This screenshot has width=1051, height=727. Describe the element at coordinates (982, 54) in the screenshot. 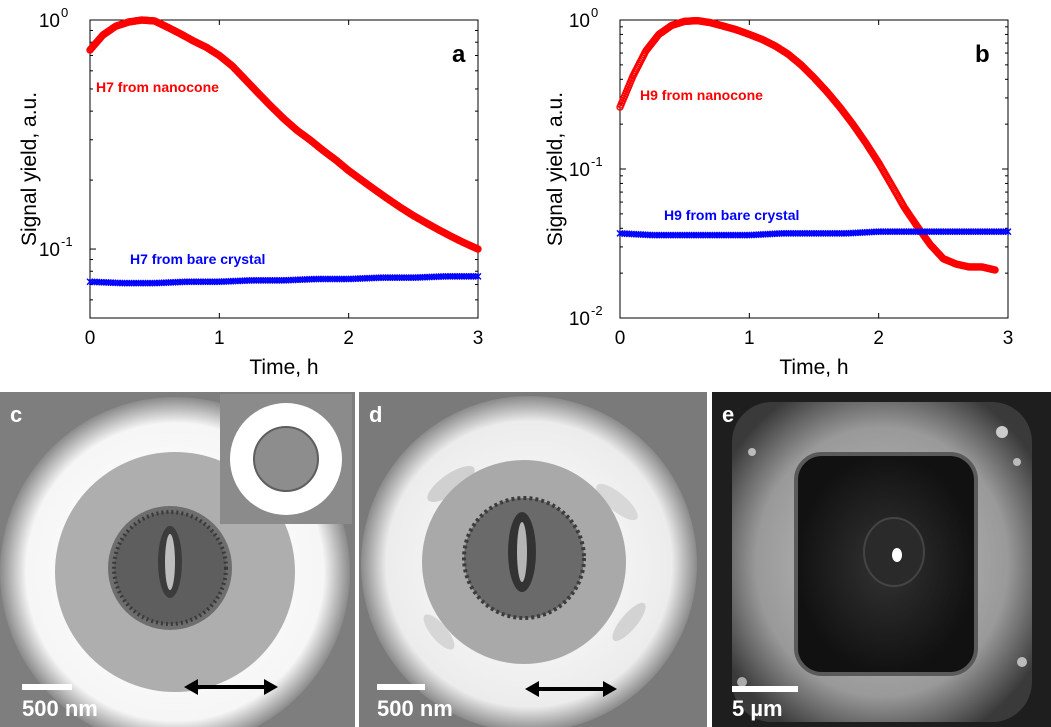

I see `panel-label-b: b` at that location.